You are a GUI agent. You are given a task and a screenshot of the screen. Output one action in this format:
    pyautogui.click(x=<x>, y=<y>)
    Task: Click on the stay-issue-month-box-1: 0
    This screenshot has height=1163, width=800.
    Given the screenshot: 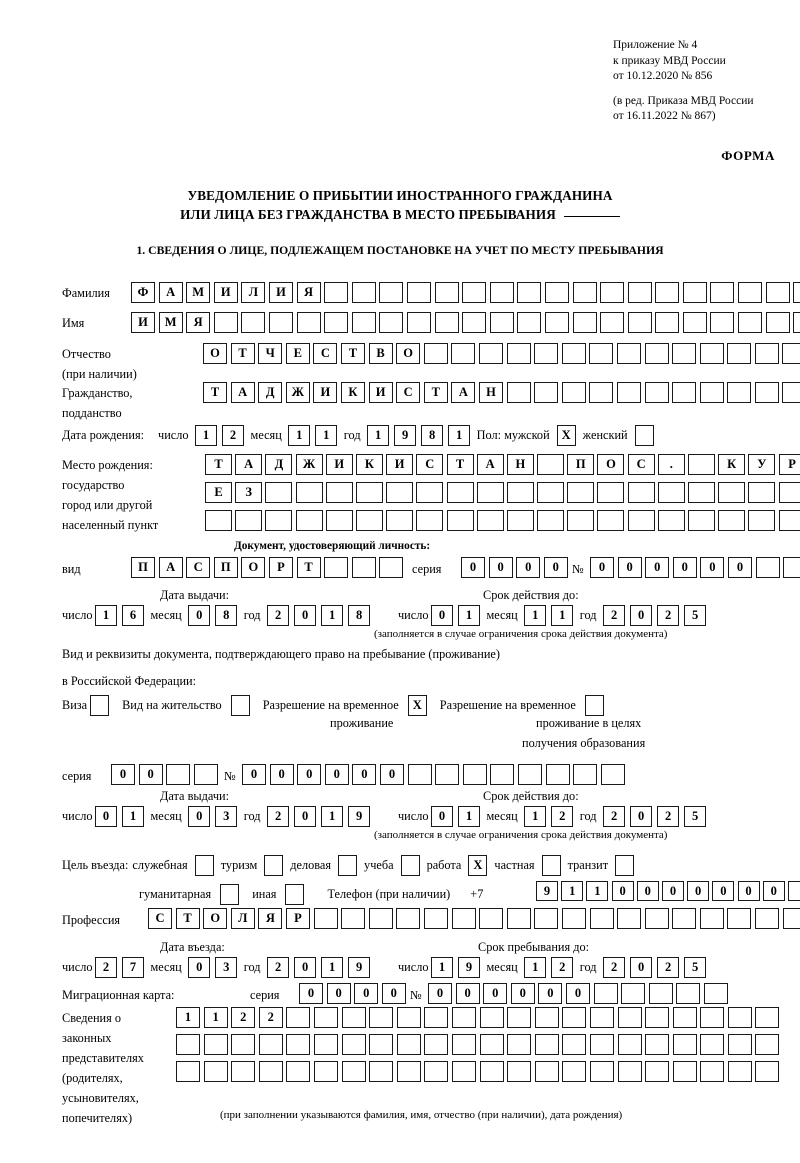 What is the action you would take?
    pyautogui.click(x=199, y=816)
    